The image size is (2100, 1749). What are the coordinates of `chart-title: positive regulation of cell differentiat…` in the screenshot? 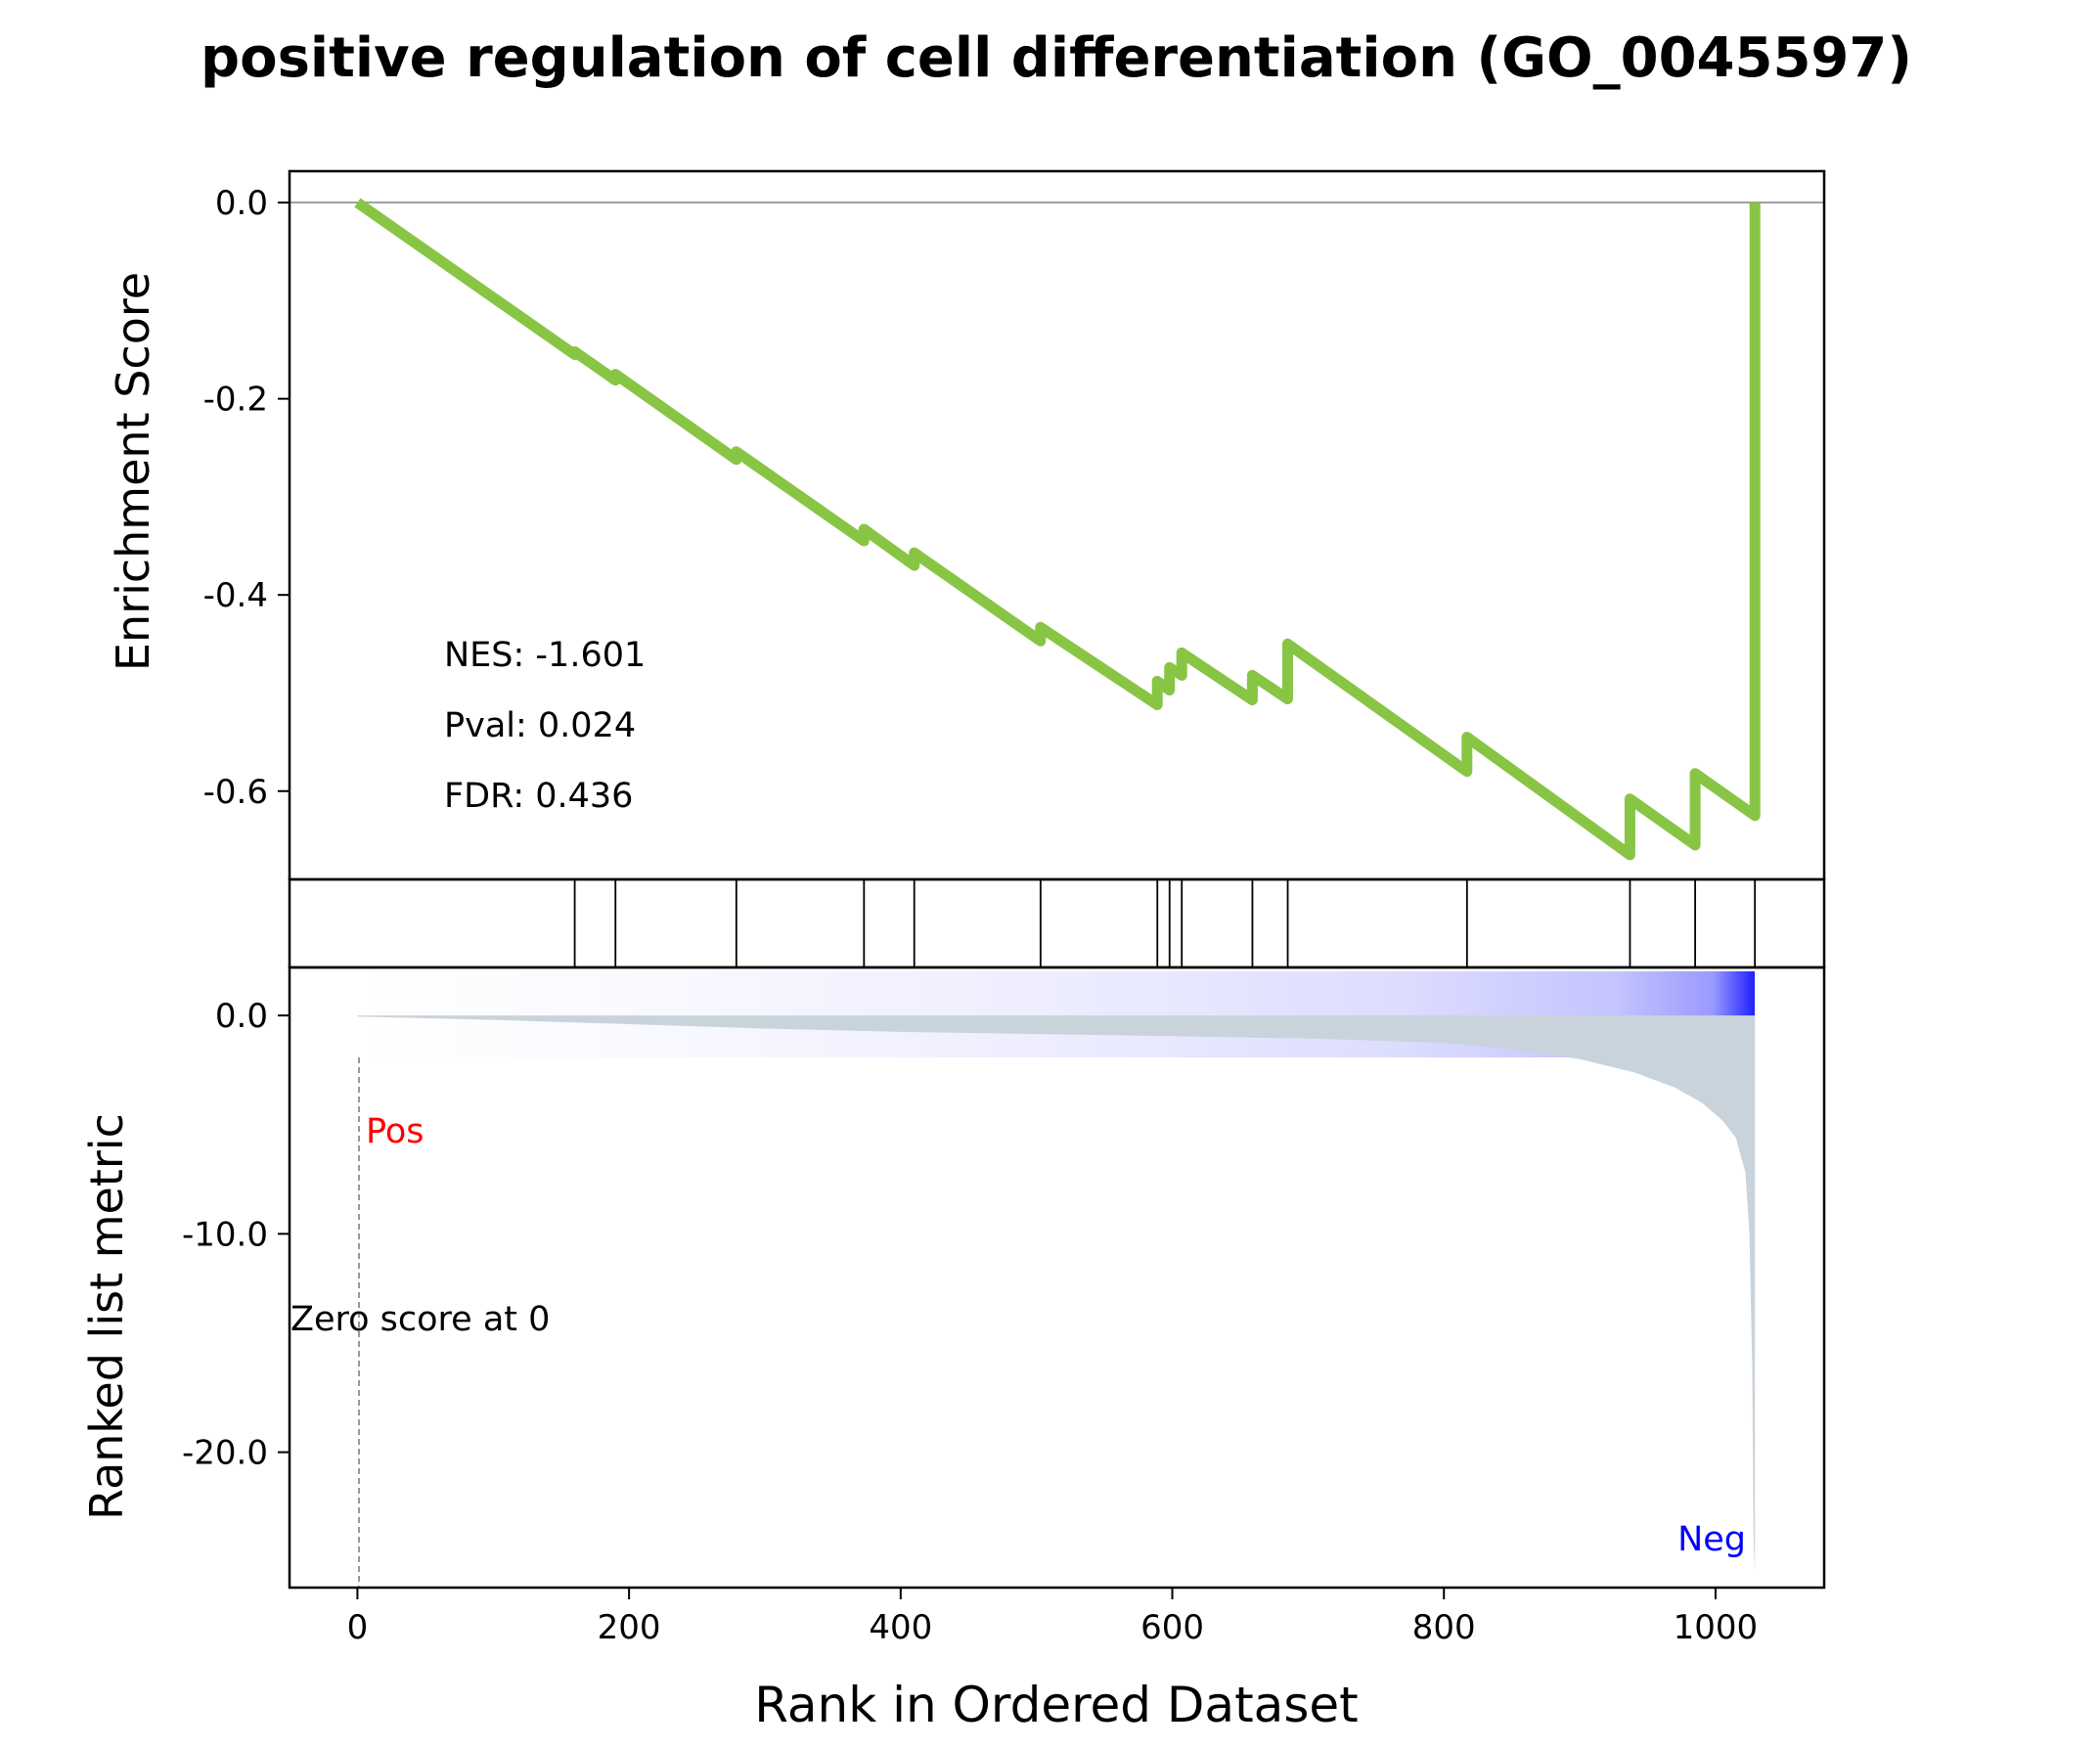 It's located at (1057, 58).